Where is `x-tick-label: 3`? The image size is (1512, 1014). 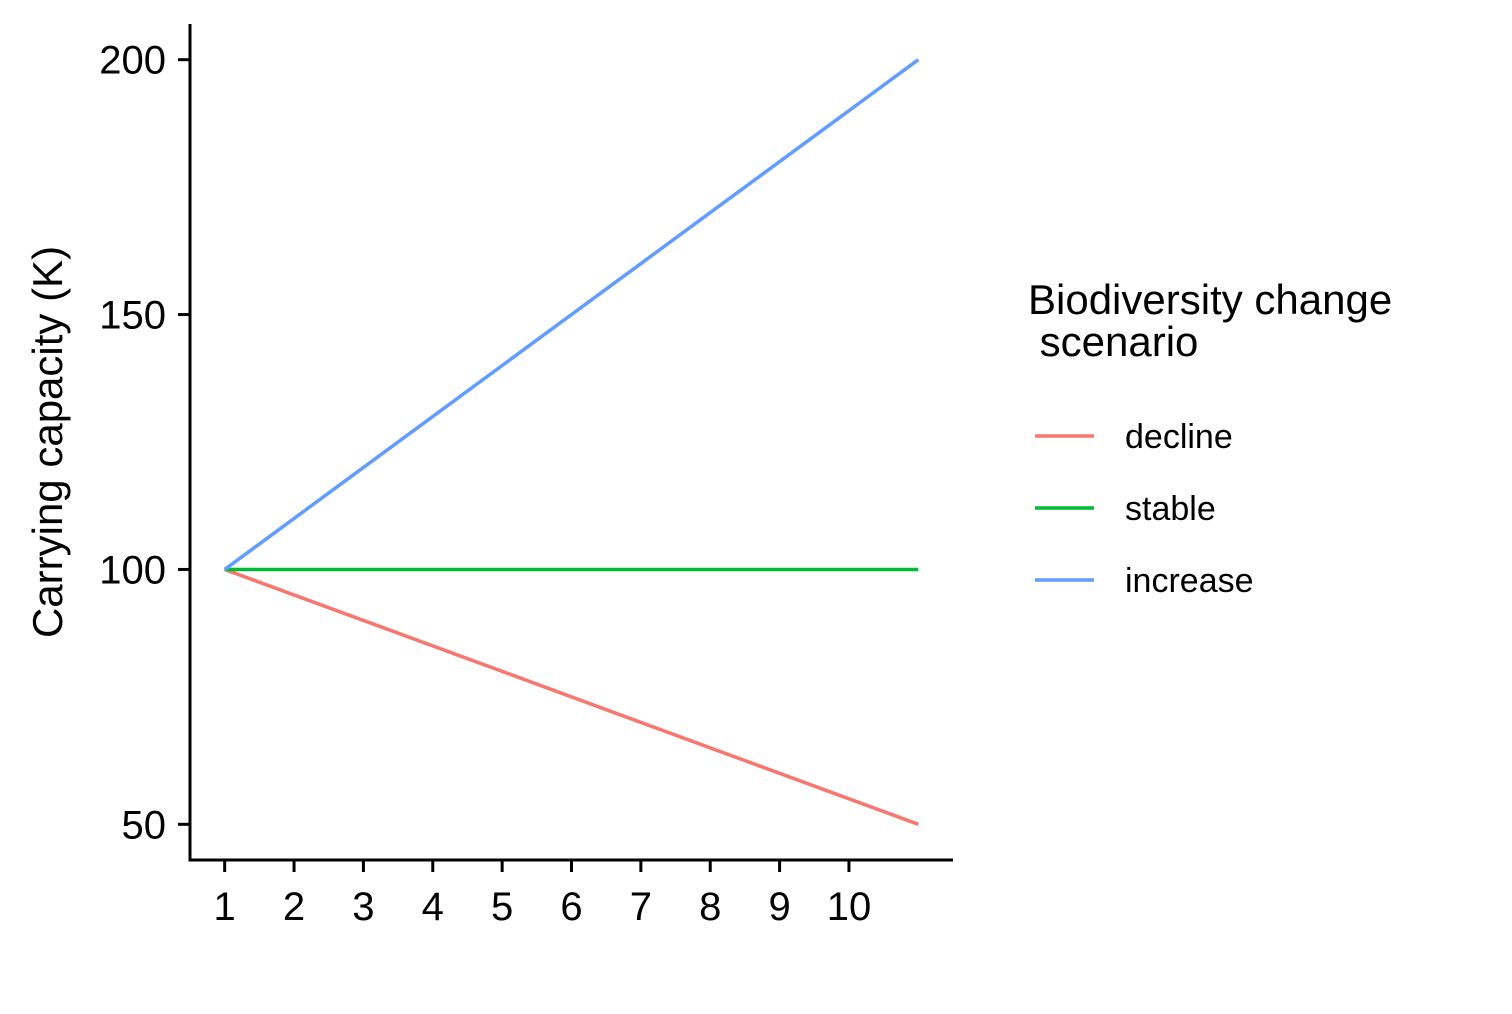 x-tick-label: 3 is located at coordinates (363, 907).